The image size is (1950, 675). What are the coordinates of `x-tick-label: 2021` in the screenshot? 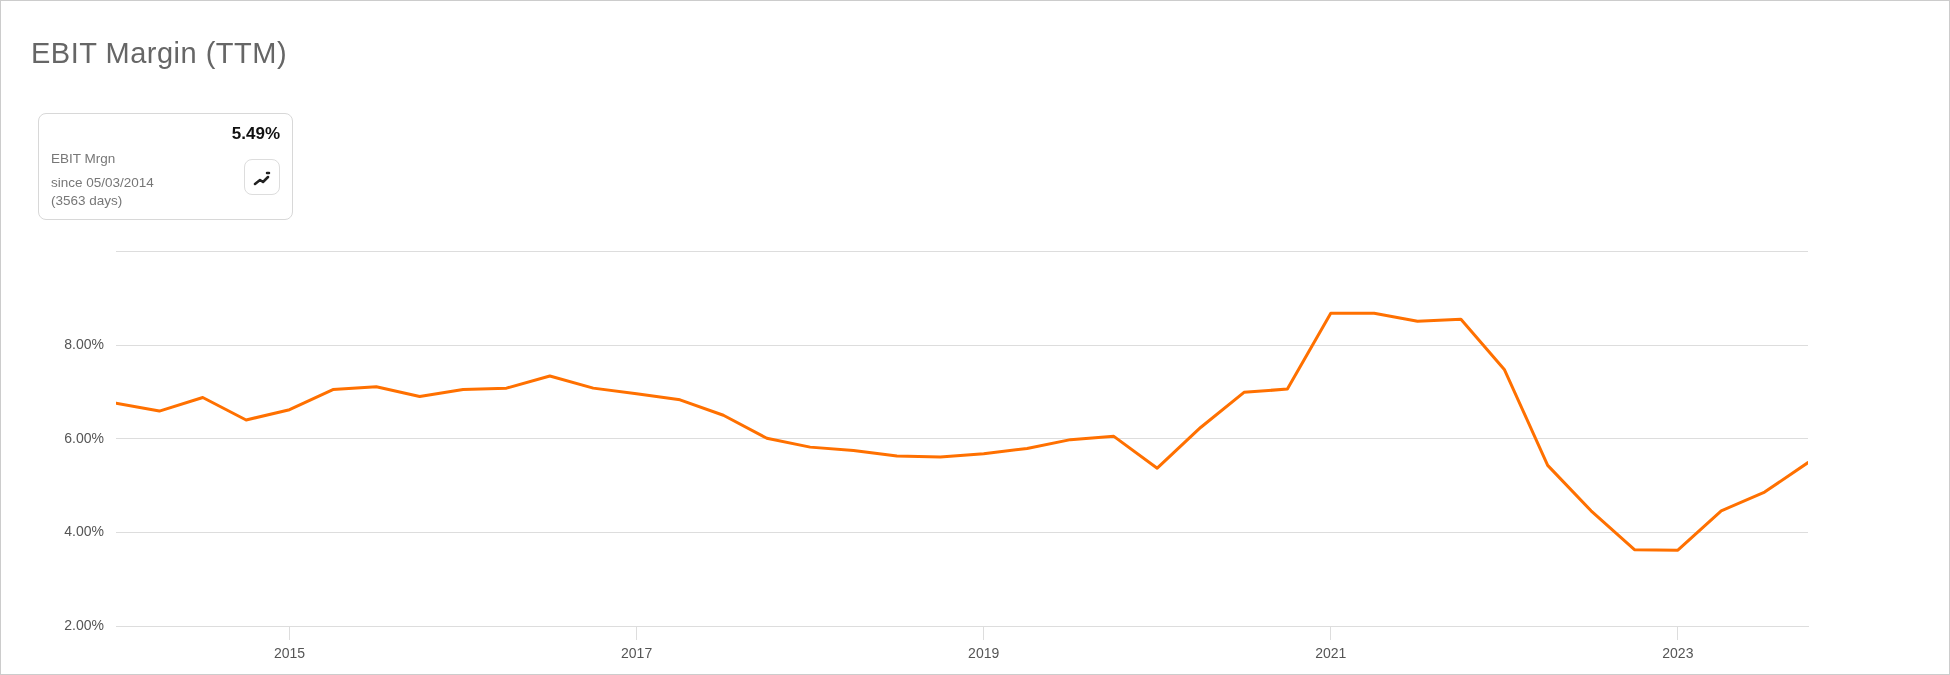 It's located at (1331, 653).